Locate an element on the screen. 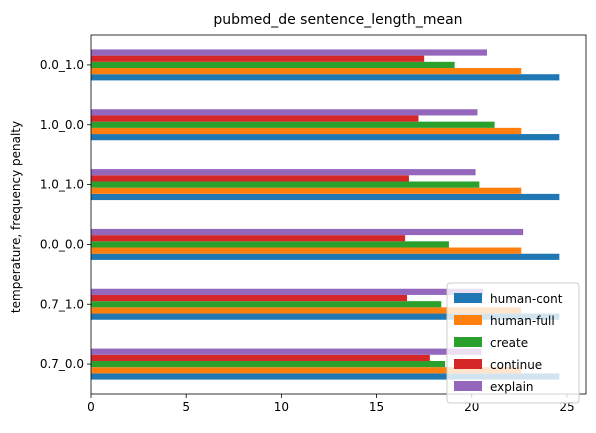 This screenshot has width=596, height=433. bar-human-full-0.0_0.0 is located at coordinates (306, 250).